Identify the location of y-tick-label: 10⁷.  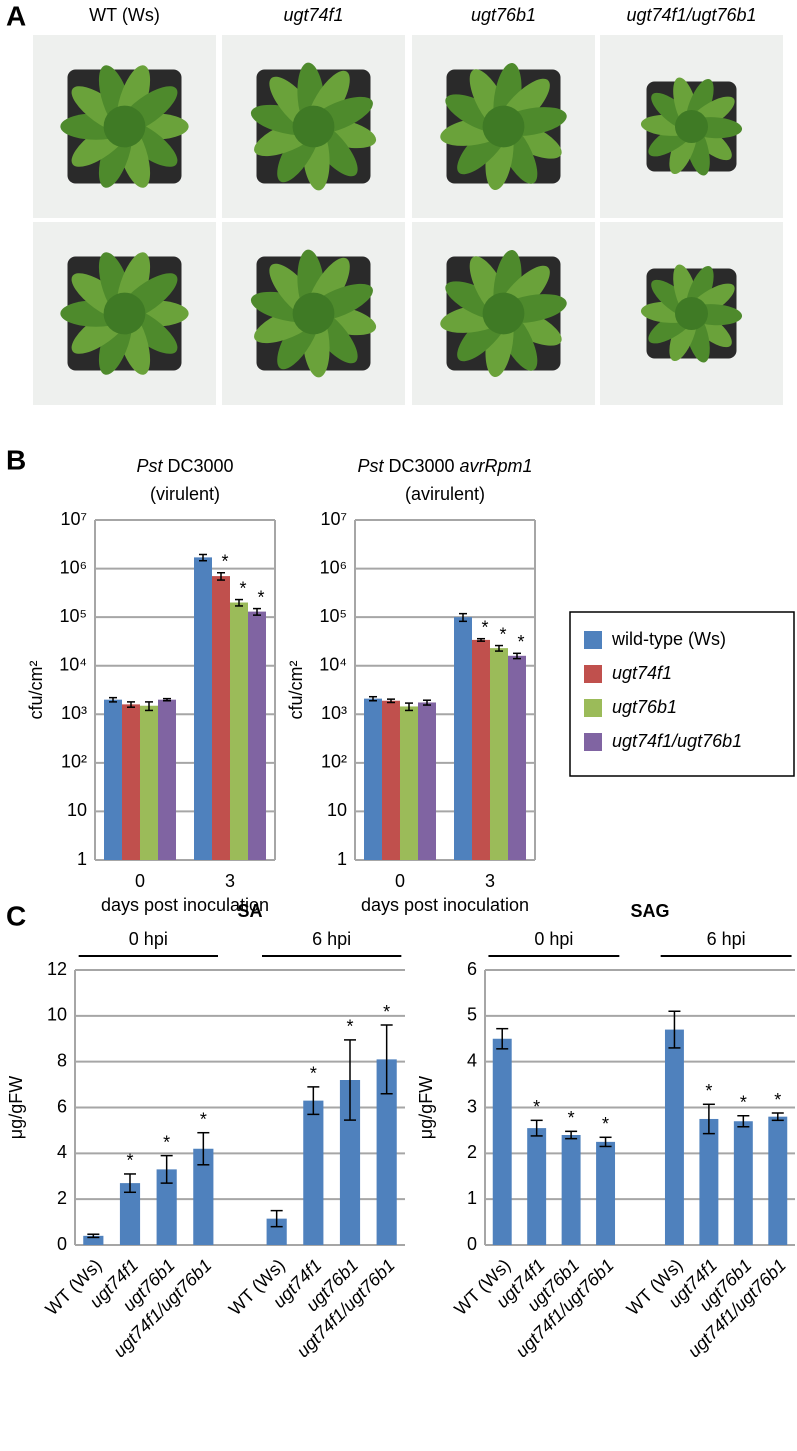
(333, 519).